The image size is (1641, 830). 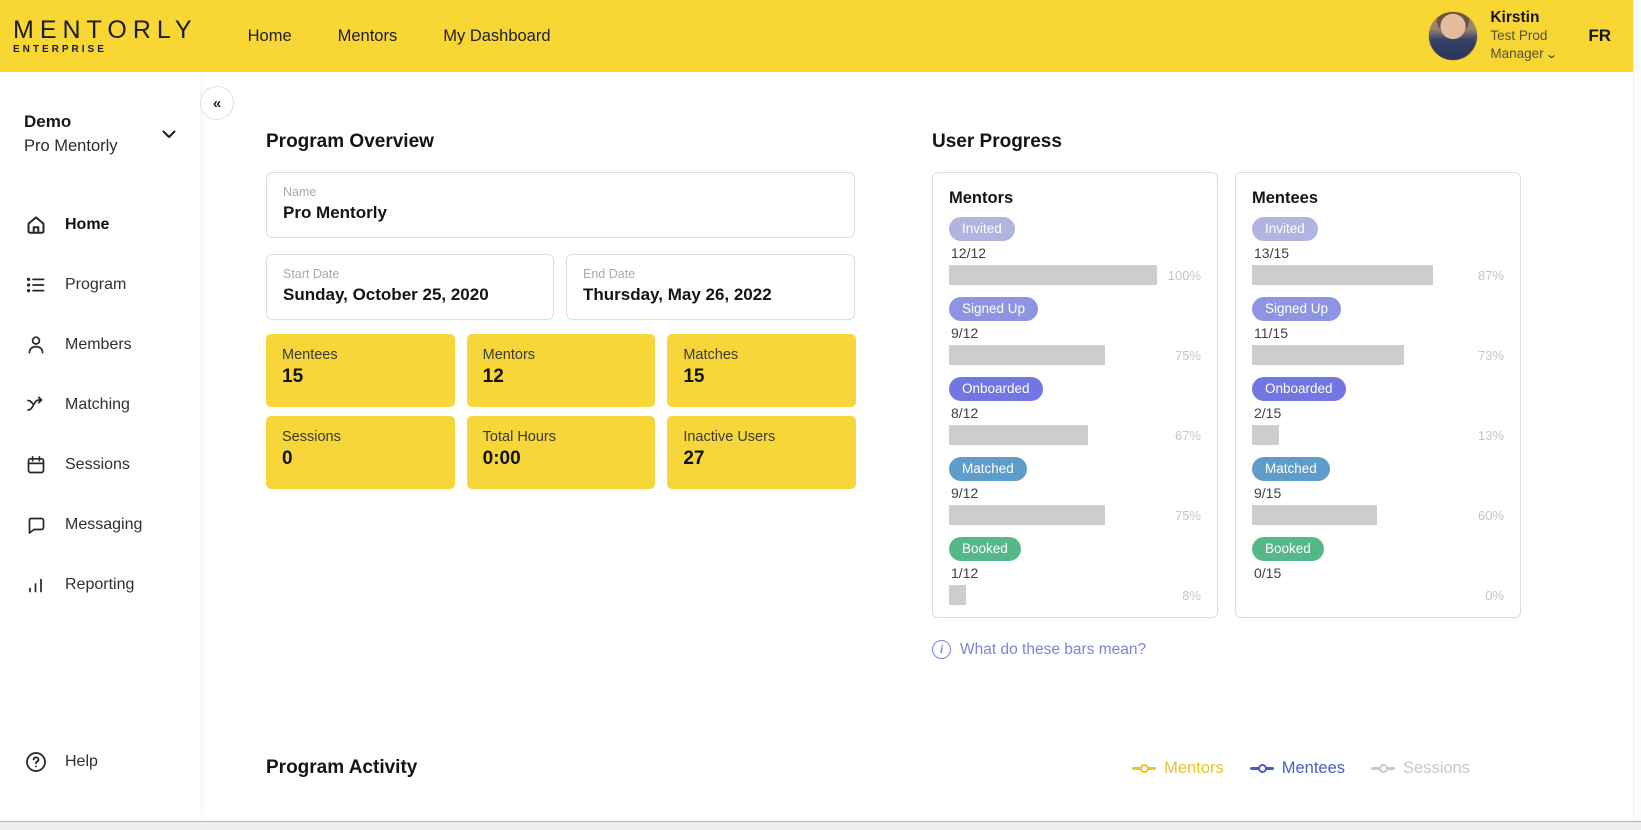 What do you see at coordinates (61, 762) in the screenshot?
I see `sidebar-item-help: Help` at bounding box center [61, 762].